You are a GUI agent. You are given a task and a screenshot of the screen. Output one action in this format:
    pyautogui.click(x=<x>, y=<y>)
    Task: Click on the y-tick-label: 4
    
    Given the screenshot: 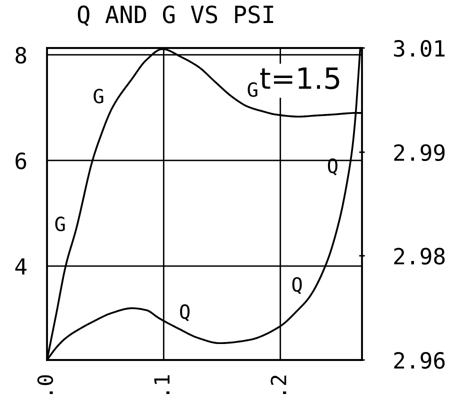 What is the action you would take?
    pyautogui.click(x=20, y=266)
    